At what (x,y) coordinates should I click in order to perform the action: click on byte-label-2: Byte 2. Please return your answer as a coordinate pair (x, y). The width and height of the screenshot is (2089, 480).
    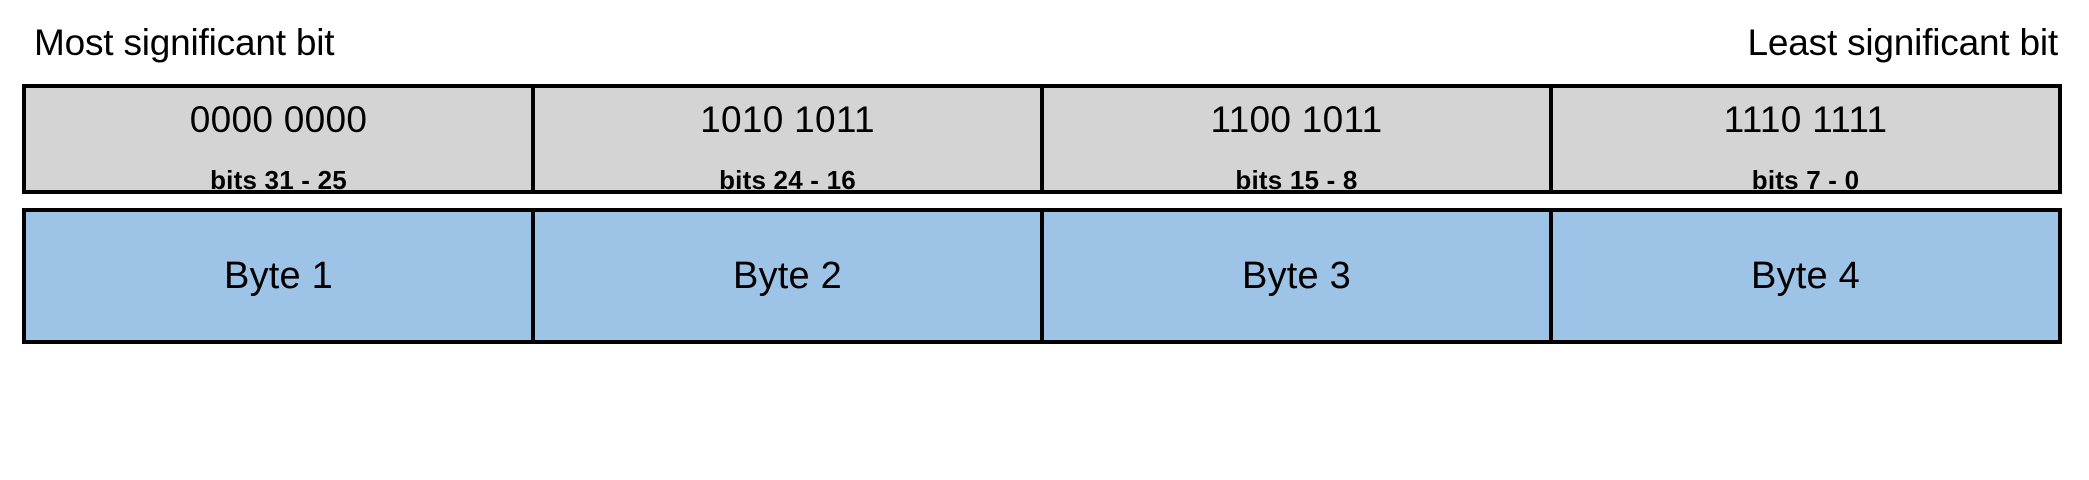
    Looking at the image, I should click on (787, 276).